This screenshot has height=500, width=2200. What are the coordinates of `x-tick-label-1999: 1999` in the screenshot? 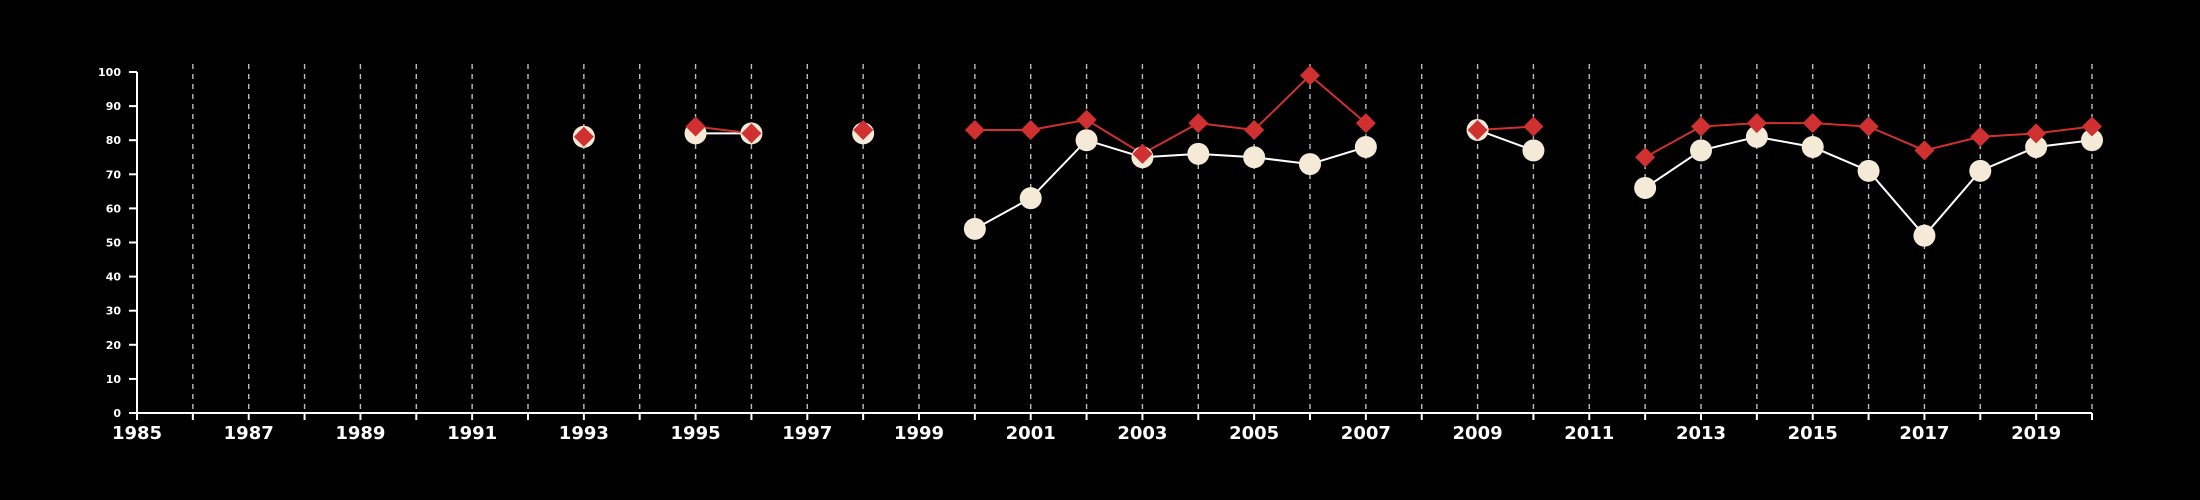 It's located at (919, 433).